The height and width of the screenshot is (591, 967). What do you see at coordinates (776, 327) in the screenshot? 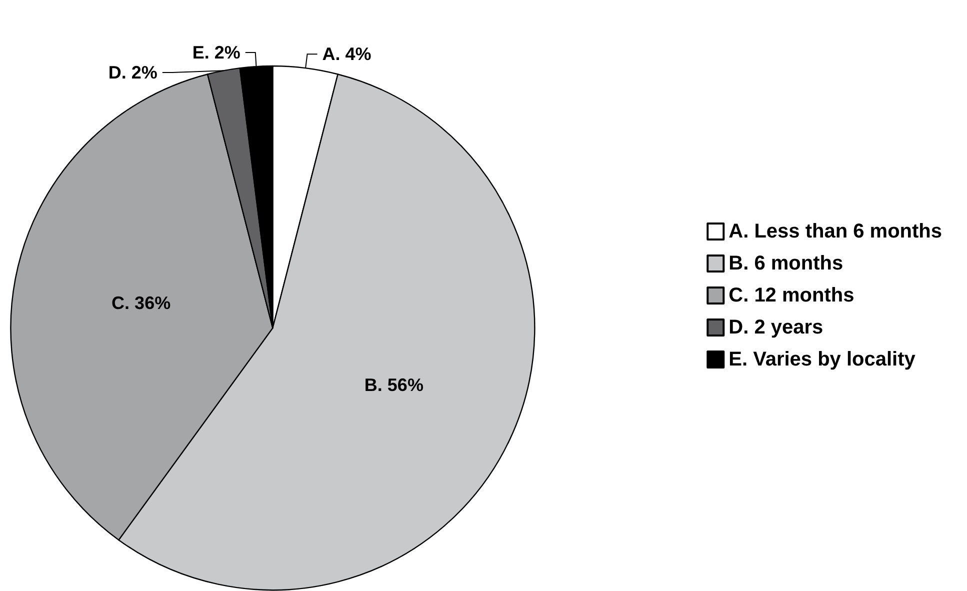
I see `legend-label: D. 2 years` at bounding box center [776, 327].